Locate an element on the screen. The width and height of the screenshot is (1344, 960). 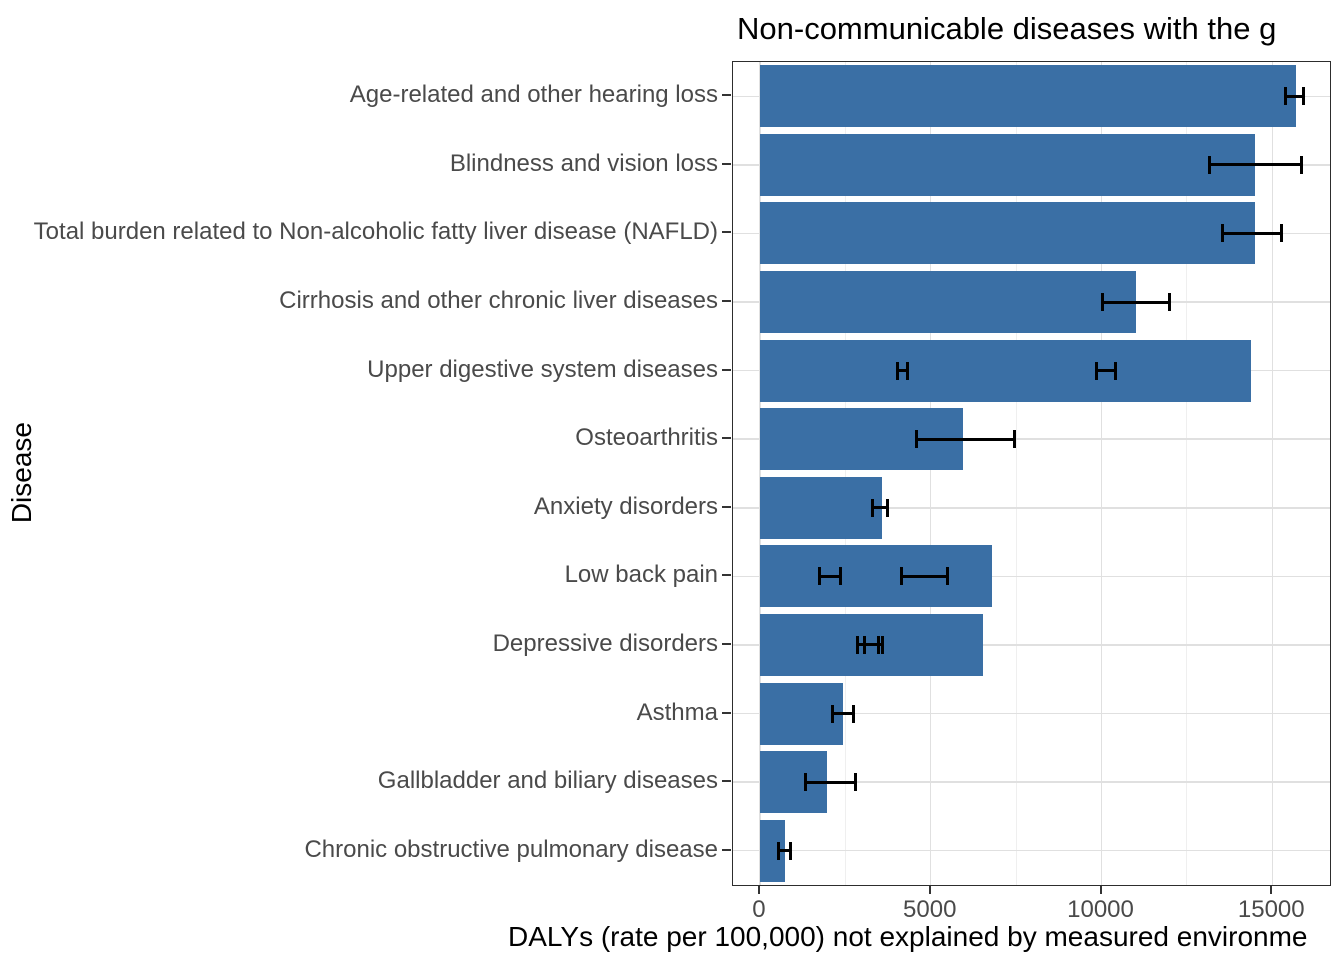
y-axis-label: Depressive disorders is located at coordinates (605, 643).